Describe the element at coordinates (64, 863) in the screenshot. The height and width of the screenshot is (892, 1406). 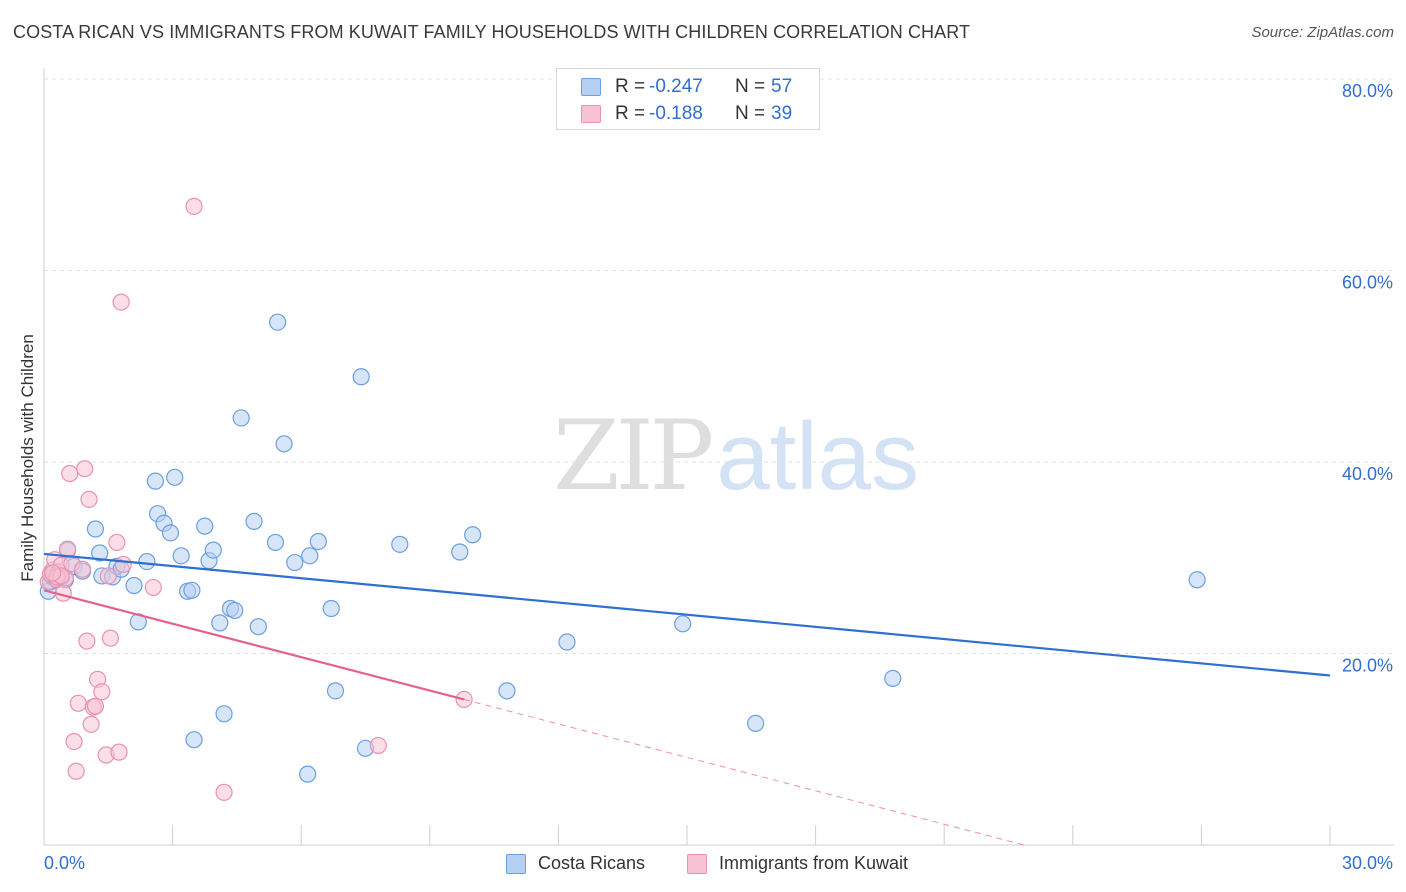
I see `x-tick-label: 0.0%` at that location.